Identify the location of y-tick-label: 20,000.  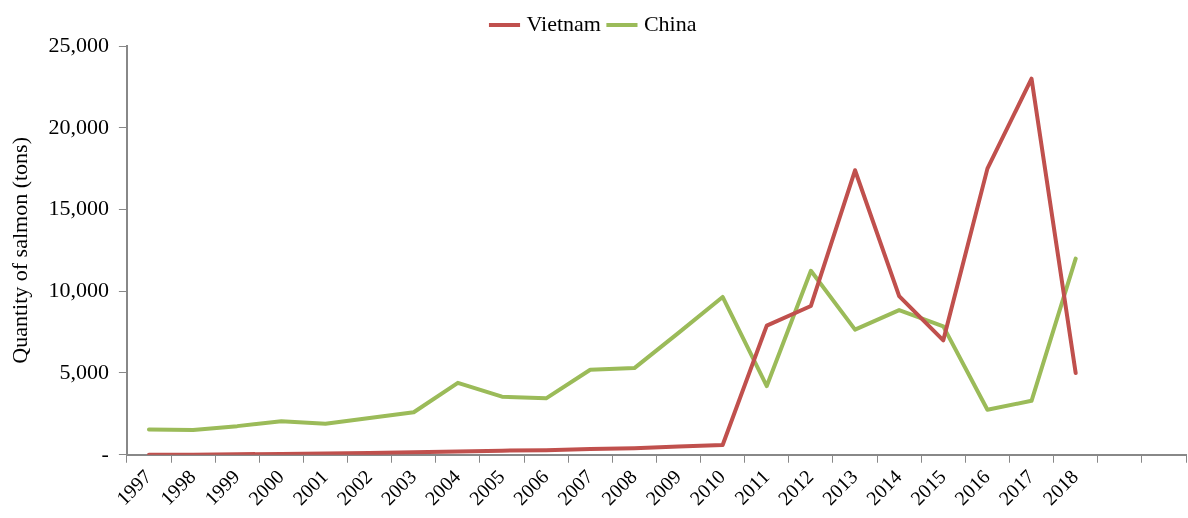
(78, 126).